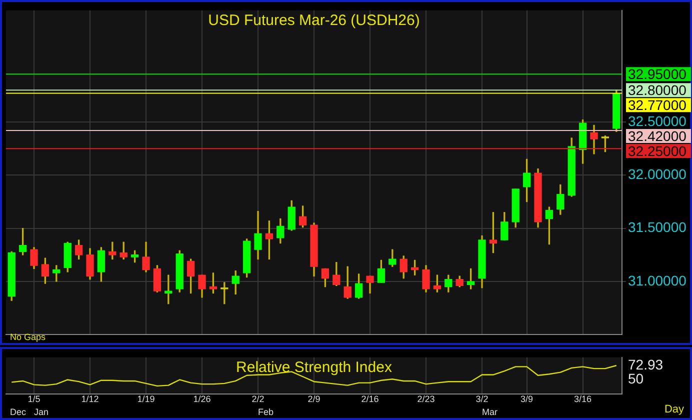  What do you see at coordinates (146, 399) in the screenshot?
I see `x-tick-label: 1/19` at bounding box center [146, 399].